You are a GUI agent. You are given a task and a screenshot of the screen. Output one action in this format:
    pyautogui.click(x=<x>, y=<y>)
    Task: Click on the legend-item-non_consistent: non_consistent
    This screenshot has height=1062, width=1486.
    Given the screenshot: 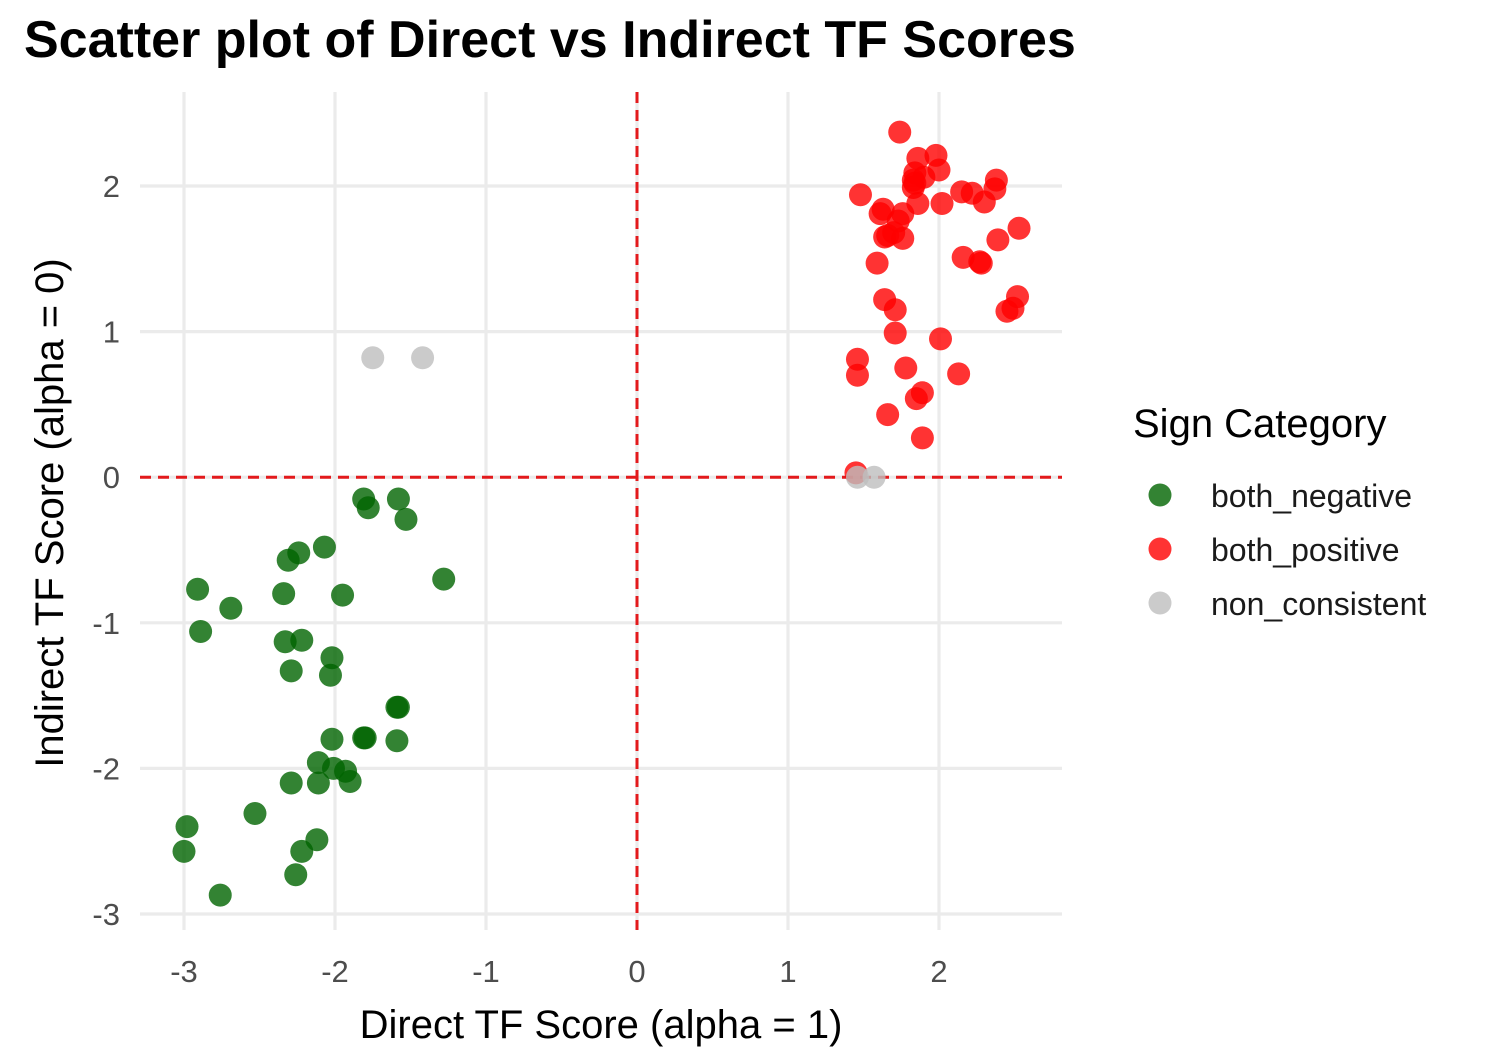 What is the action you would take?
    pyautogui.click(x=1287, y=604)
    